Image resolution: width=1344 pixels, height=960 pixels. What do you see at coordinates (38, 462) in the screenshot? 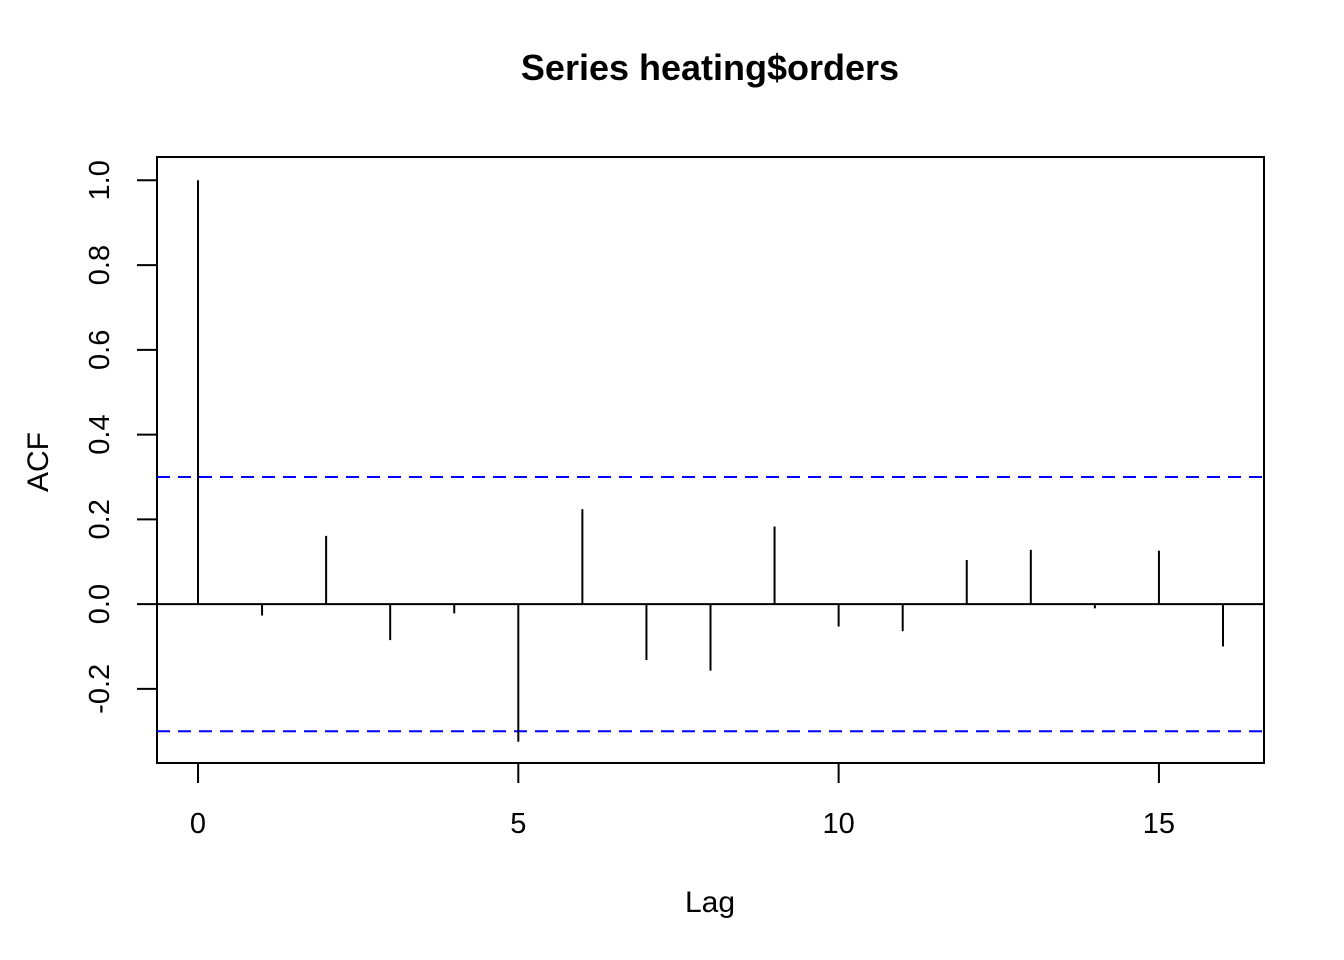
I see `y-axis-label: ACF` at bounding box center [38, 462].